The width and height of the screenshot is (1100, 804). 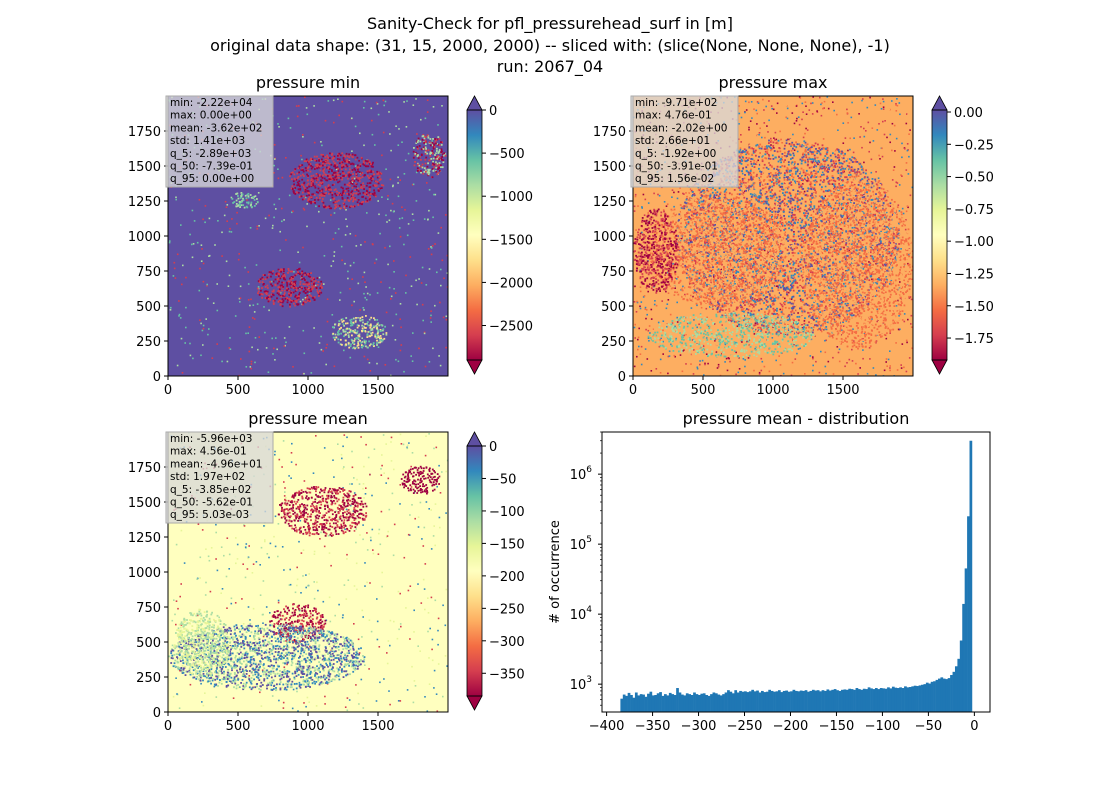 What do you see at coordinates (796, 576) in the screenshot?
I see `histogram-bars` at bounding box center [796, 576].